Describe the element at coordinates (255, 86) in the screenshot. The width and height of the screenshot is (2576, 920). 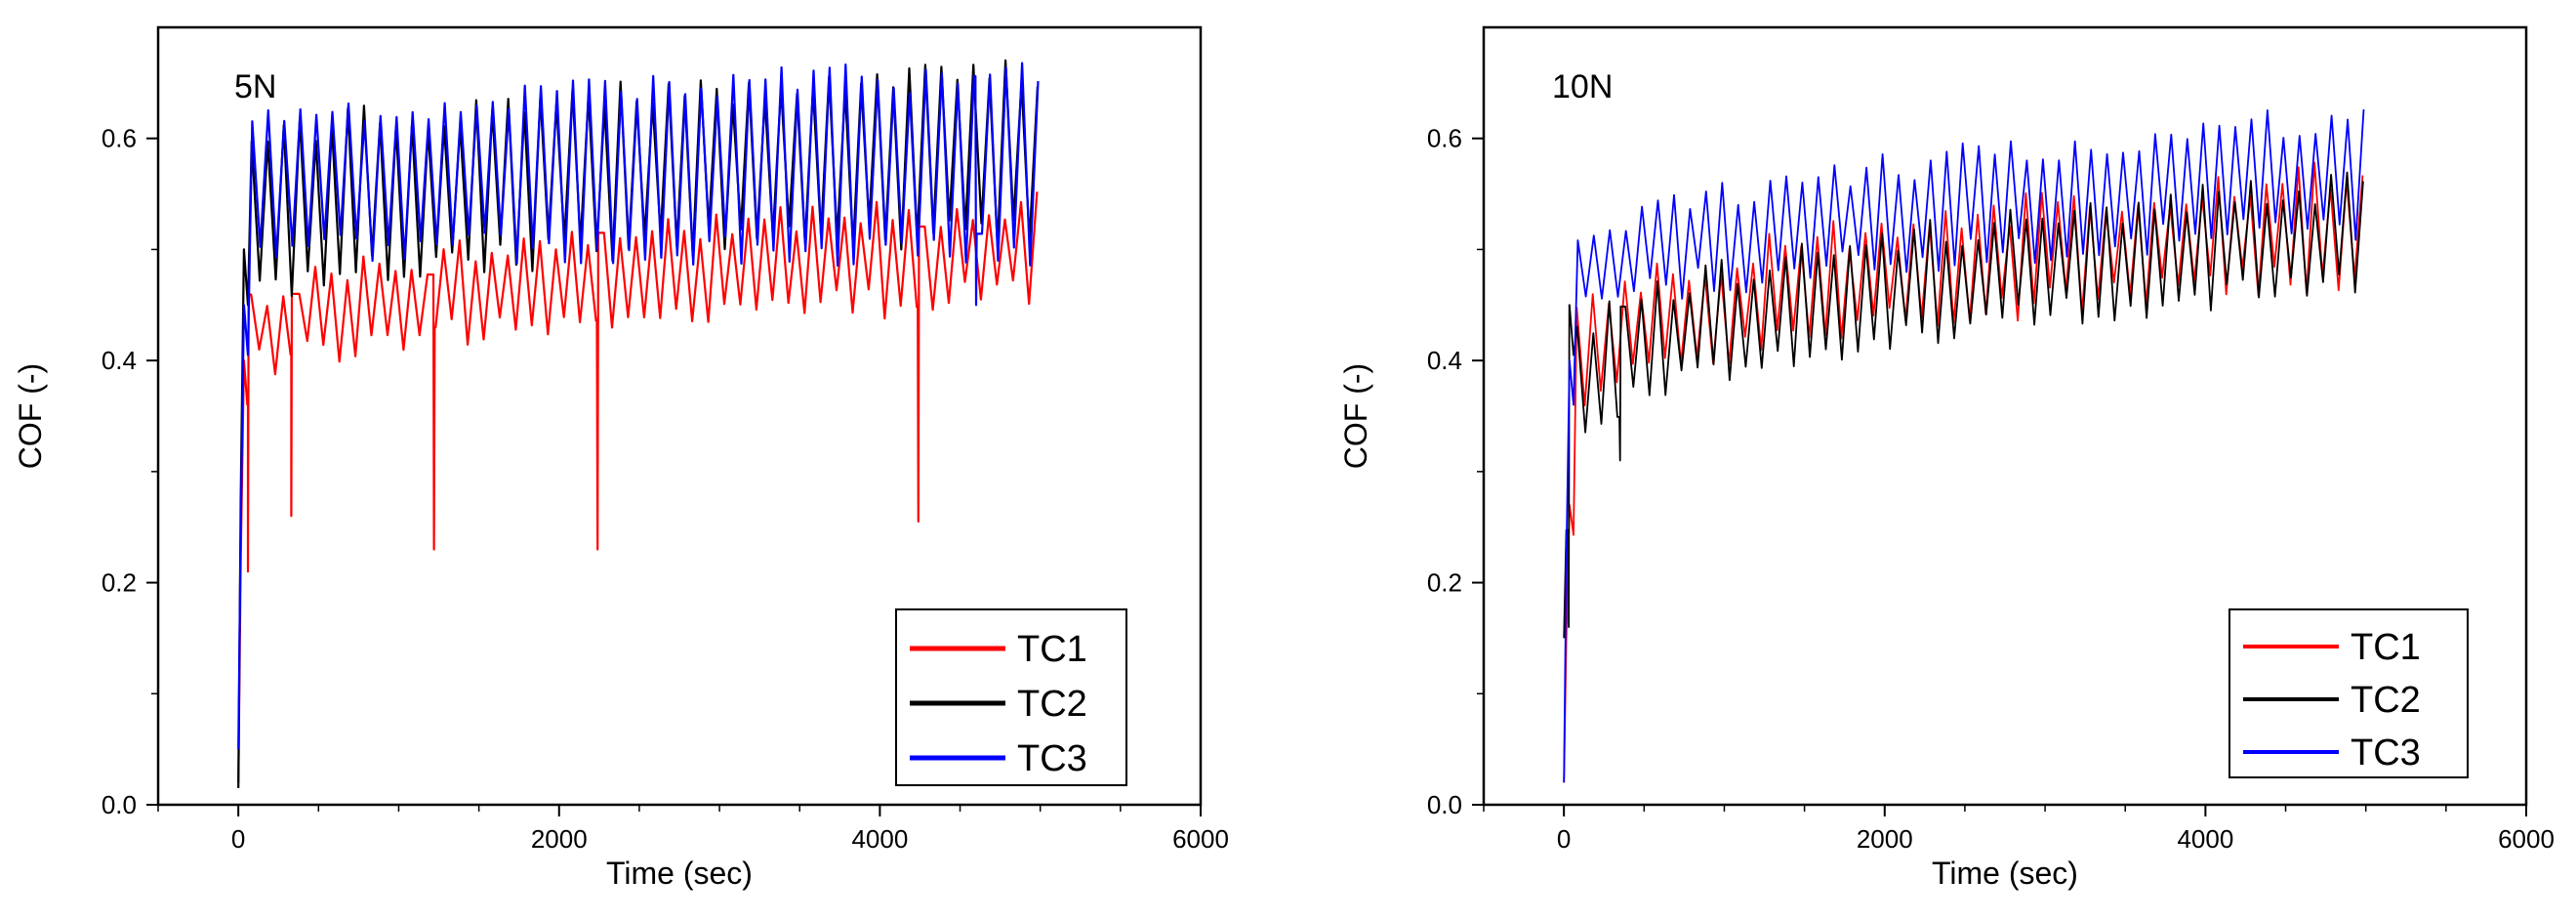
I see `panel-label: 5N` at that location.